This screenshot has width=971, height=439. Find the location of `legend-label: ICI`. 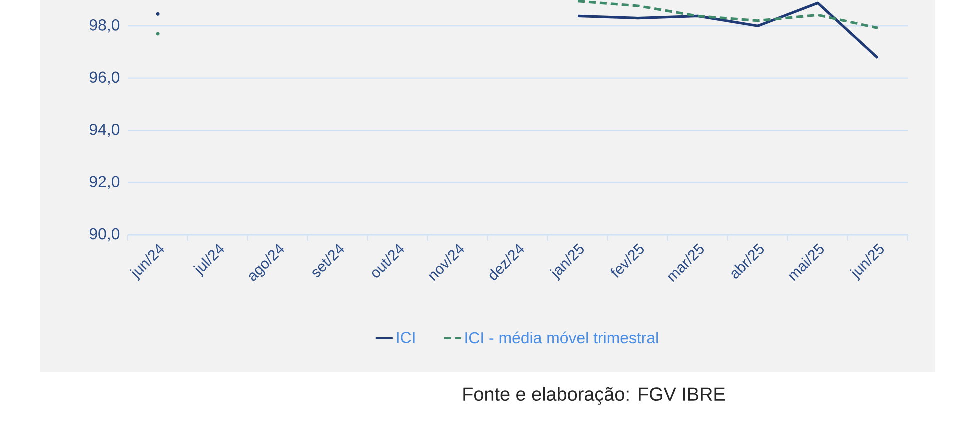

legend-label: ICI is located at coordinates (406, 338).